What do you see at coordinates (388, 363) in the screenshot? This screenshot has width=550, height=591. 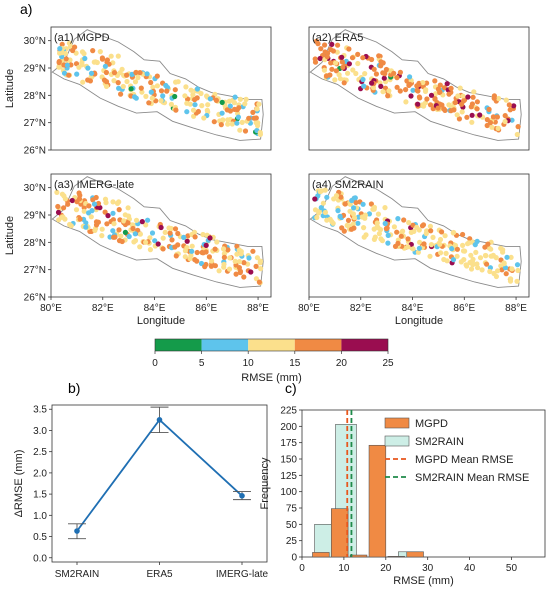 I see `colorbar-tick-label: 25` at bounding box center [388, 363].